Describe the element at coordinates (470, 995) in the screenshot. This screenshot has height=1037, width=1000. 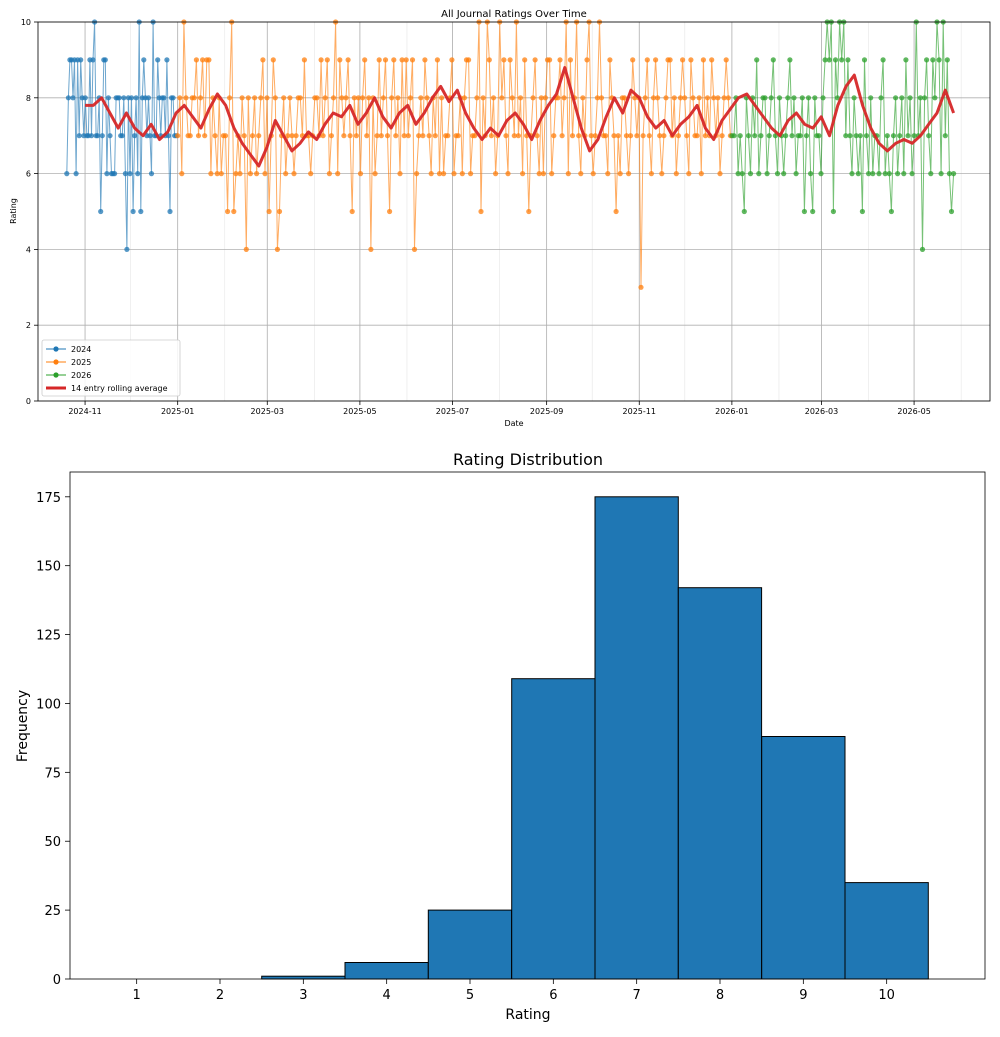
I see `x-tick-label: 5` at that location.